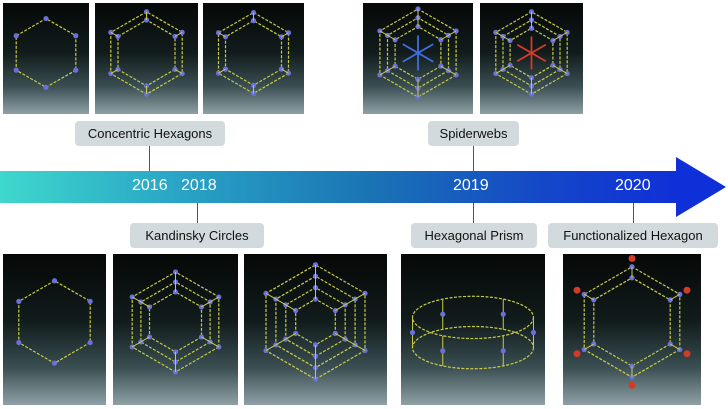 This screenshot has height=409, width=728. What do you see at coordinates (471, 185) in the screenshot?
I see `year-2019: 2019` at bounding box center [471, 185].